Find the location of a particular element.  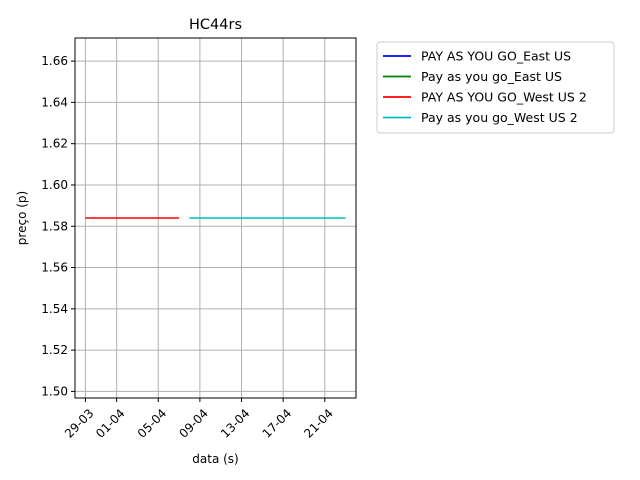

y-tick-label: 1.56 is located at coordinates (54, 268).